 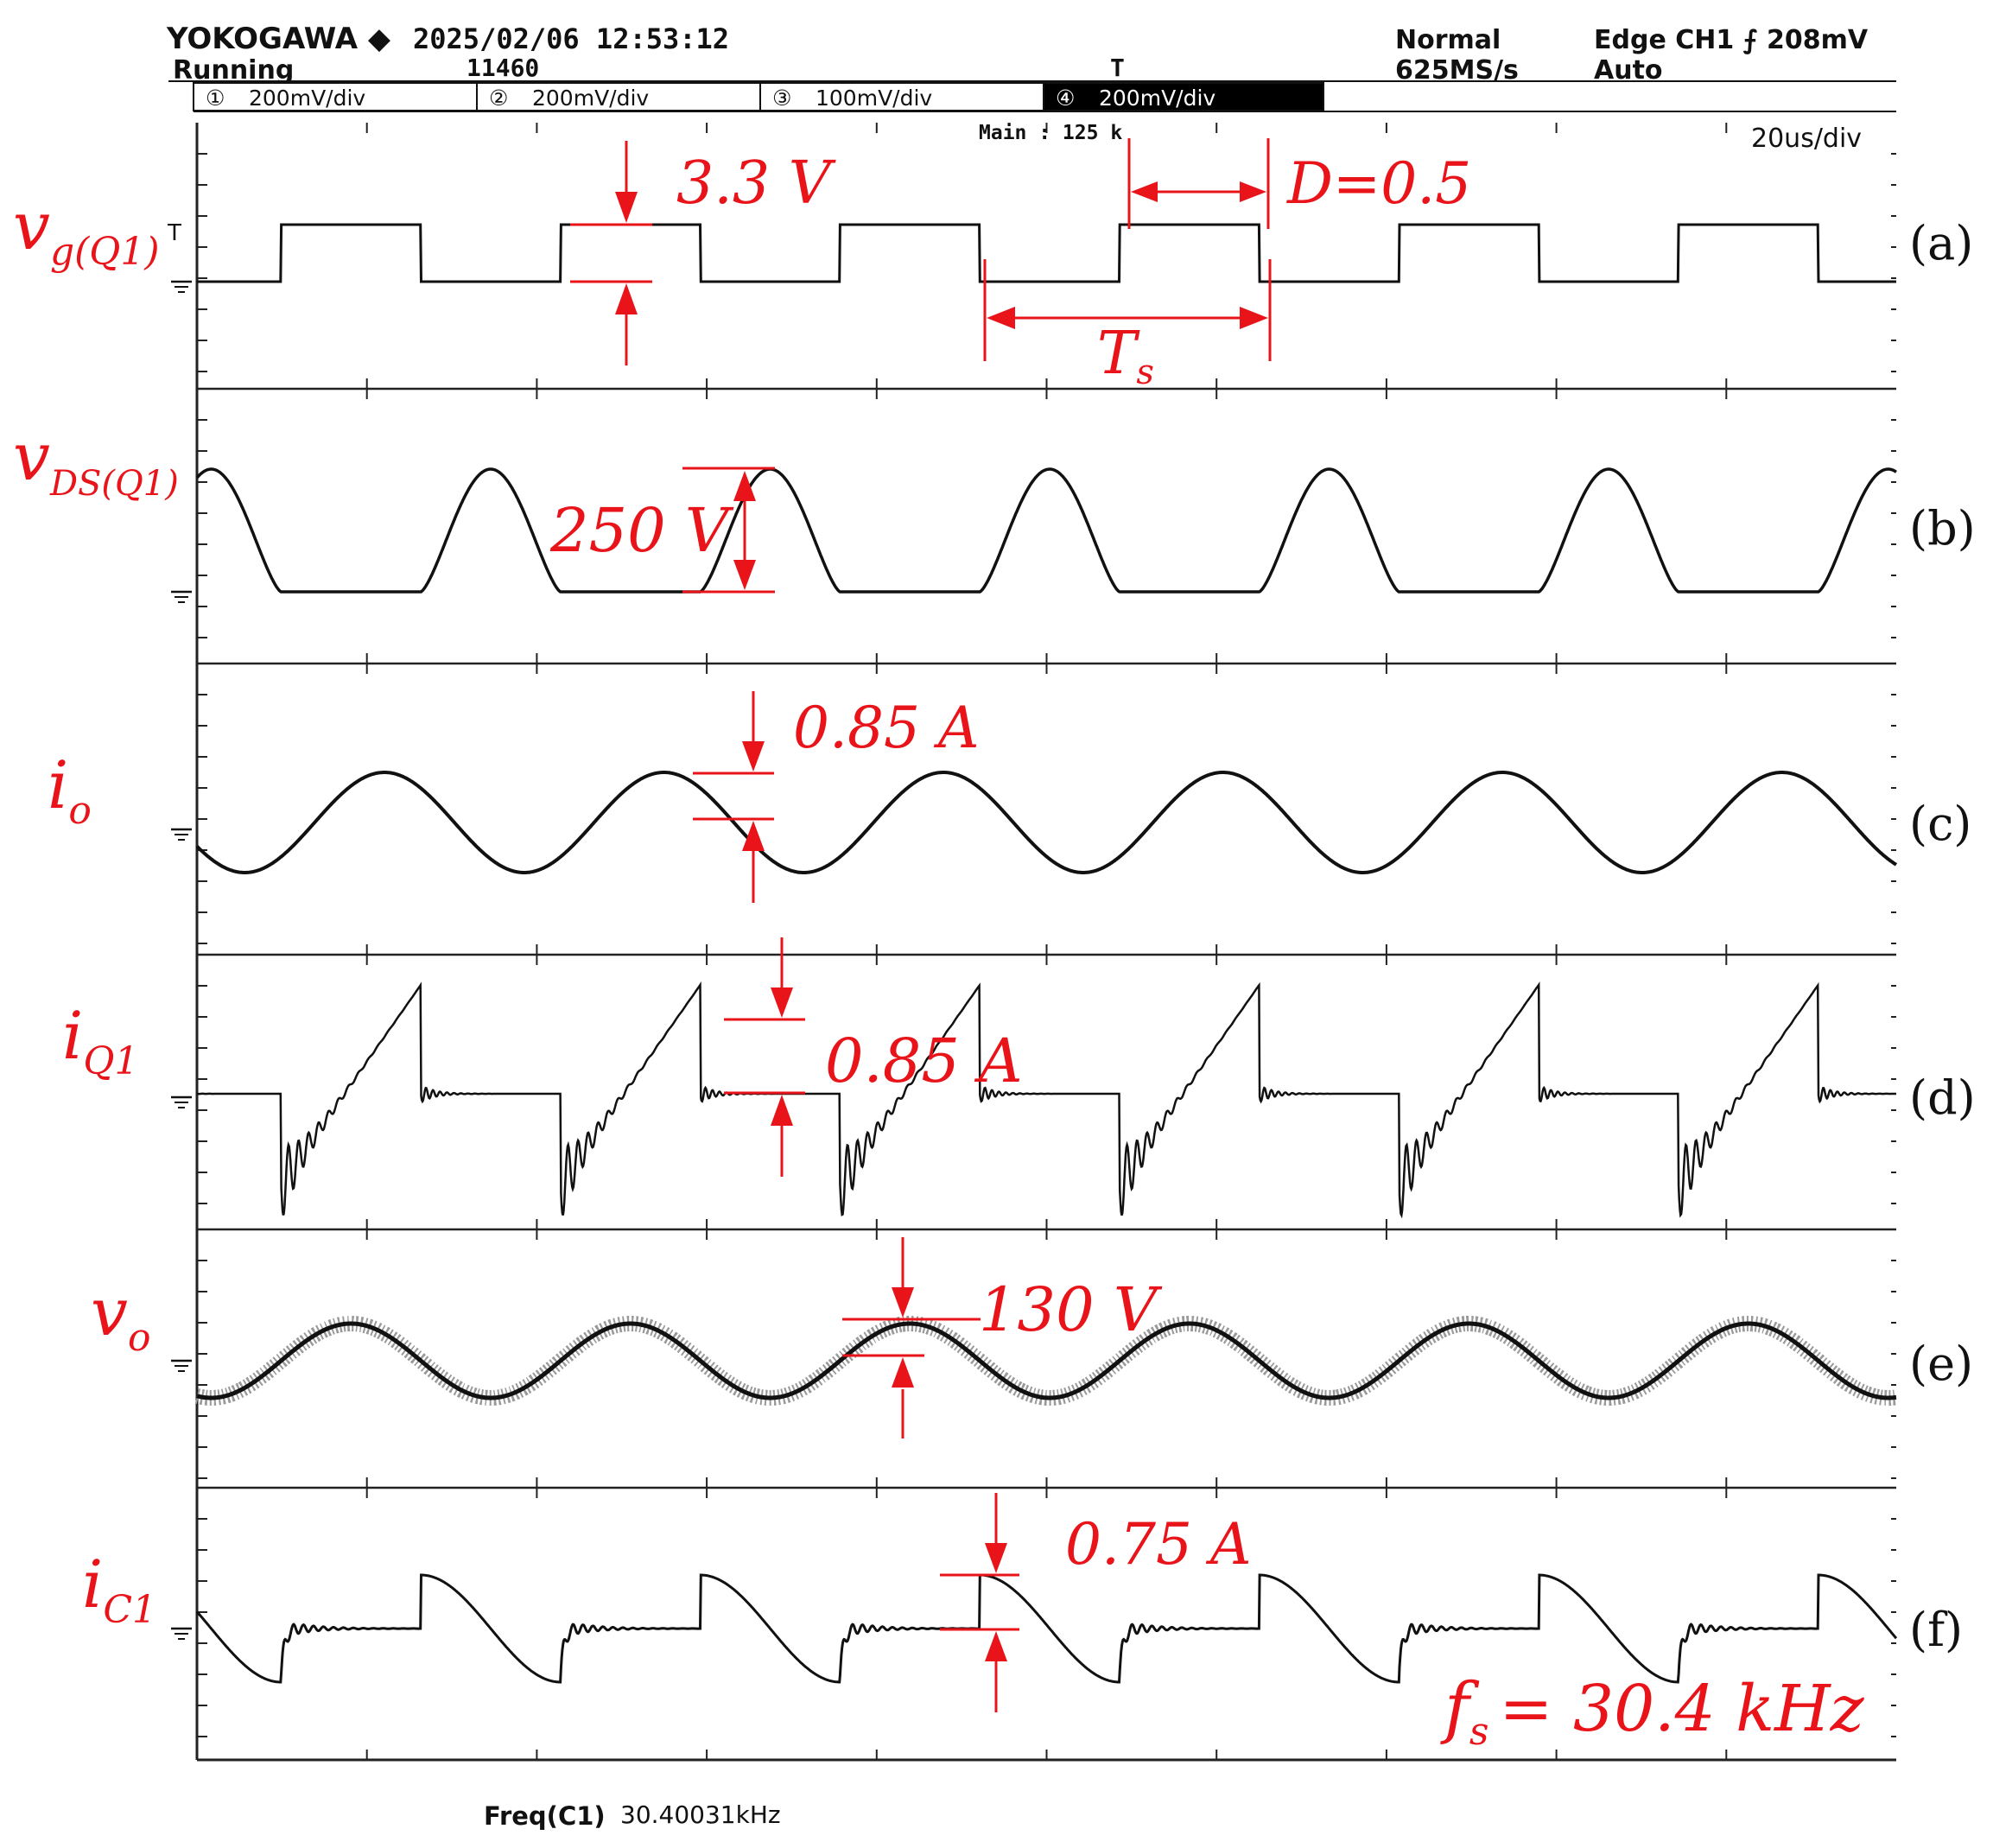 What do you see at coordinates (887, 728) in the screenshot?
I see `amp-label-c: 0.85 A` at bounding box center [887, 728].